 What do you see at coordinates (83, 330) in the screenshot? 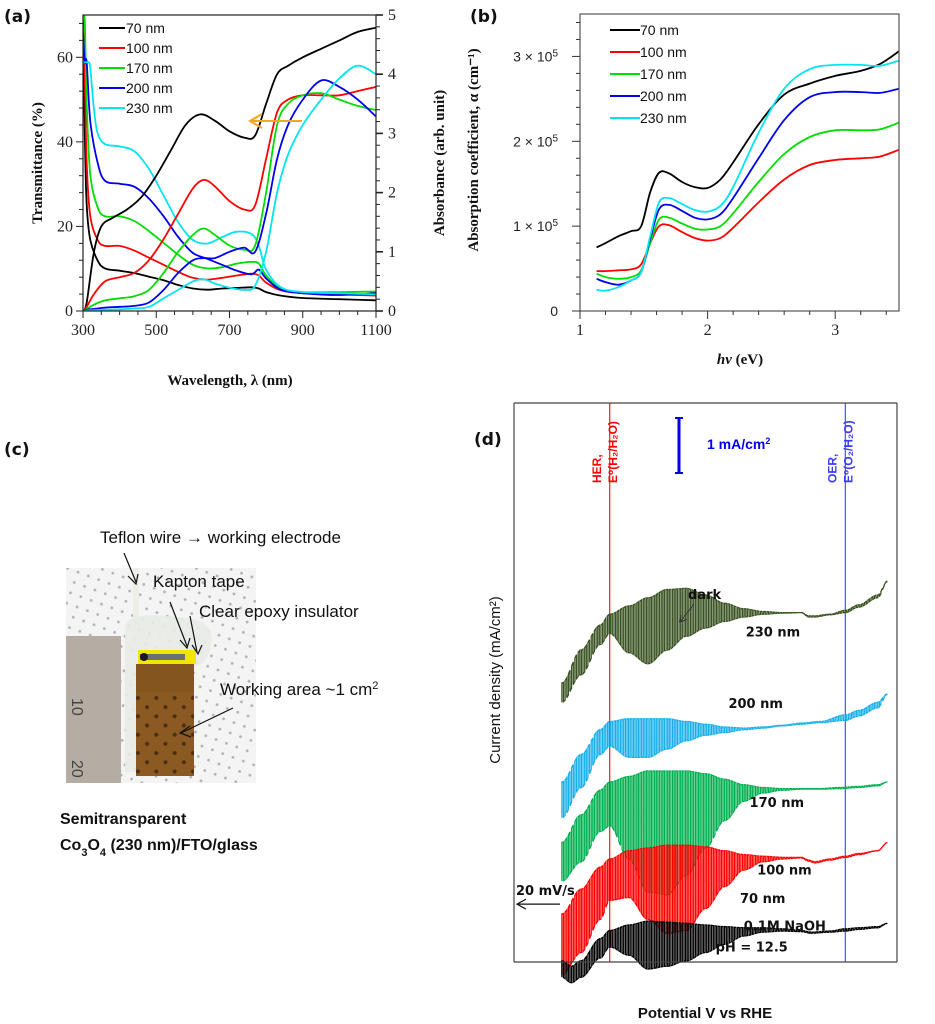
I see `x-tick-label-a: 300` at bounding box center [83, 330].